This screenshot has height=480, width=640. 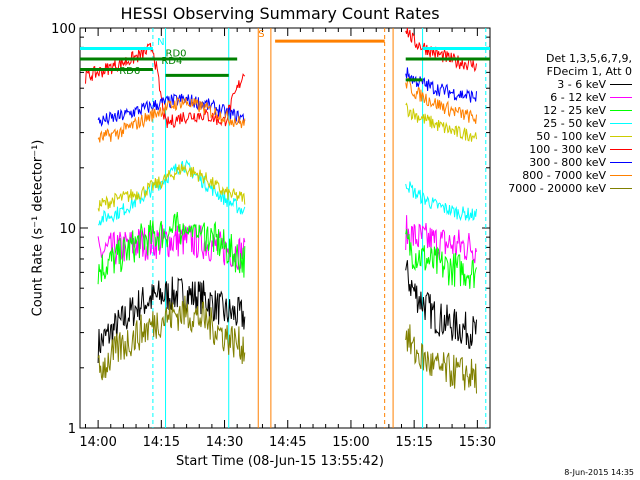 I want to click on y-axis-label: Count Rate (s⁻¹ detector⁻¹), so click(x=38, y=228).